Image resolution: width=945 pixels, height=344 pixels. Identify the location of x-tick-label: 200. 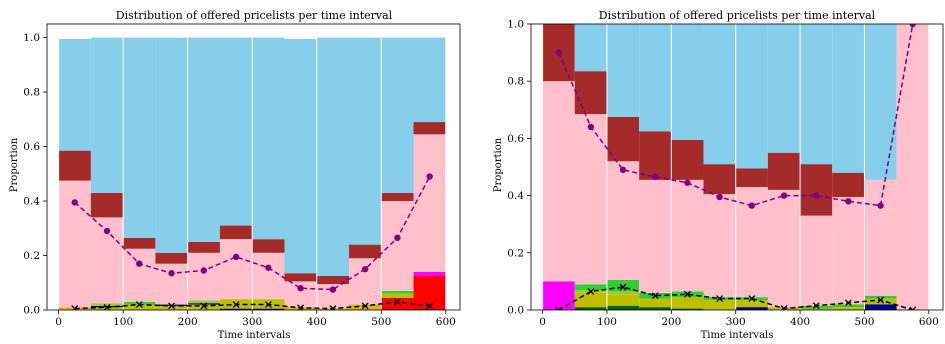
(188, 322).